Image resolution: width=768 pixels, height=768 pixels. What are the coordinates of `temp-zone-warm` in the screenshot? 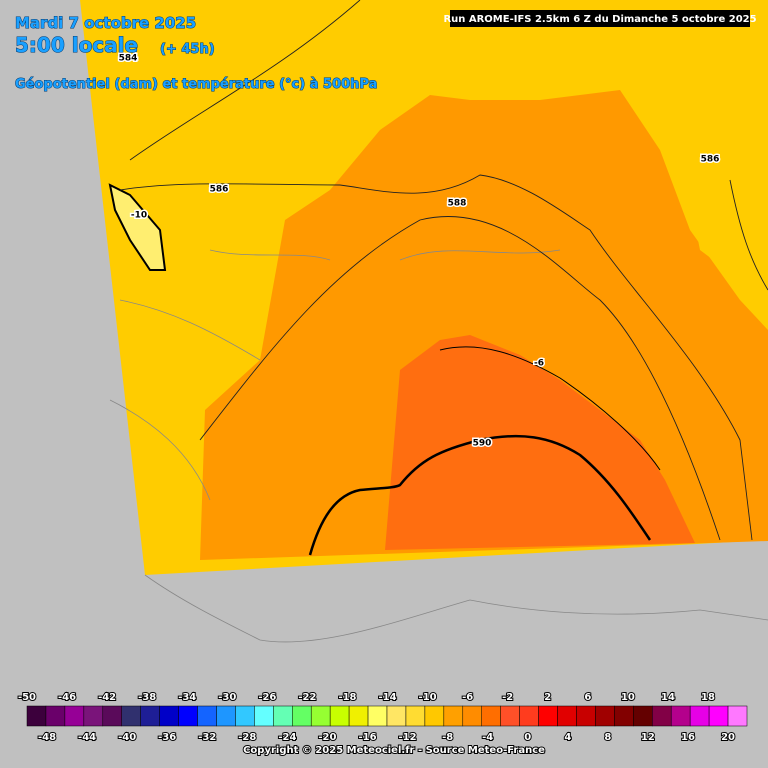 It's located at (540, 442).